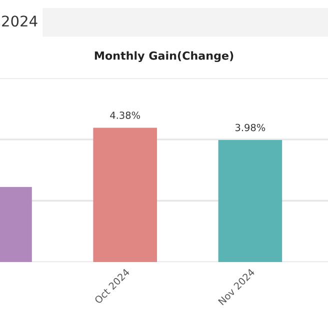  What do you see at coordinates (20, 21) in the screenshot?
I see `text: 2024` at bounding box center [20, 21].